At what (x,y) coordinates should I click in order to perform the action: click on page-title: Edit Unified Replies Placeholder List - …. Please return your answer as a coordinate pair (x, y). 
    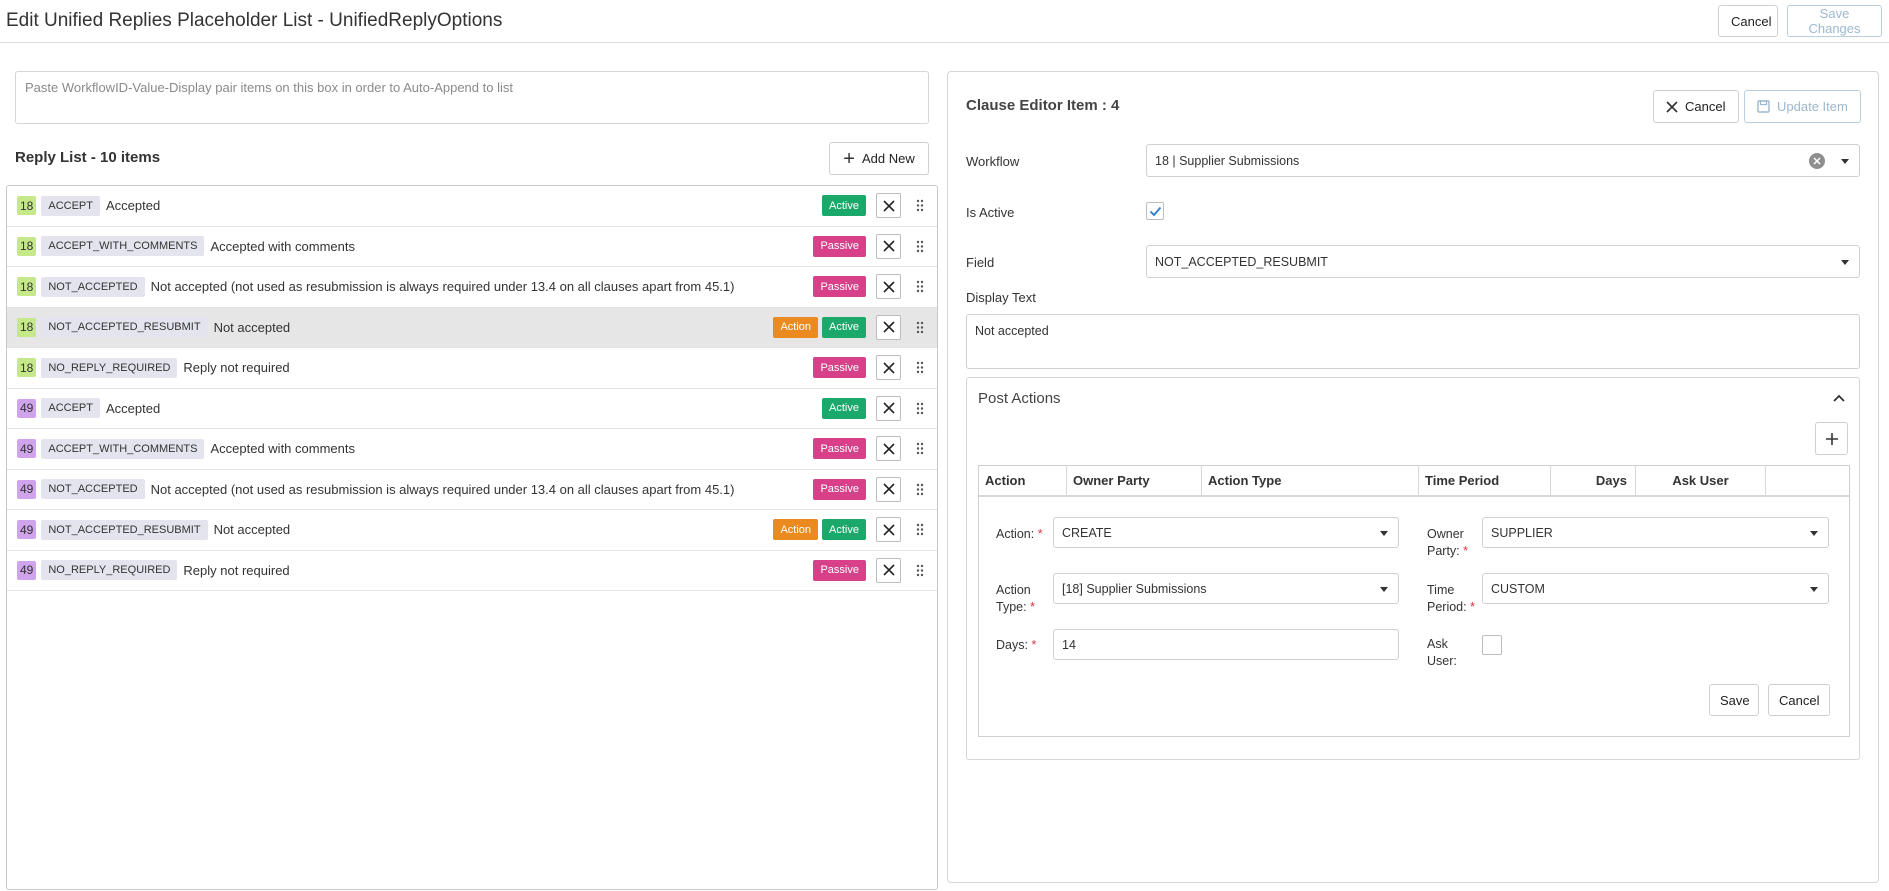
    Looking at the image, I should click on (254, 20).